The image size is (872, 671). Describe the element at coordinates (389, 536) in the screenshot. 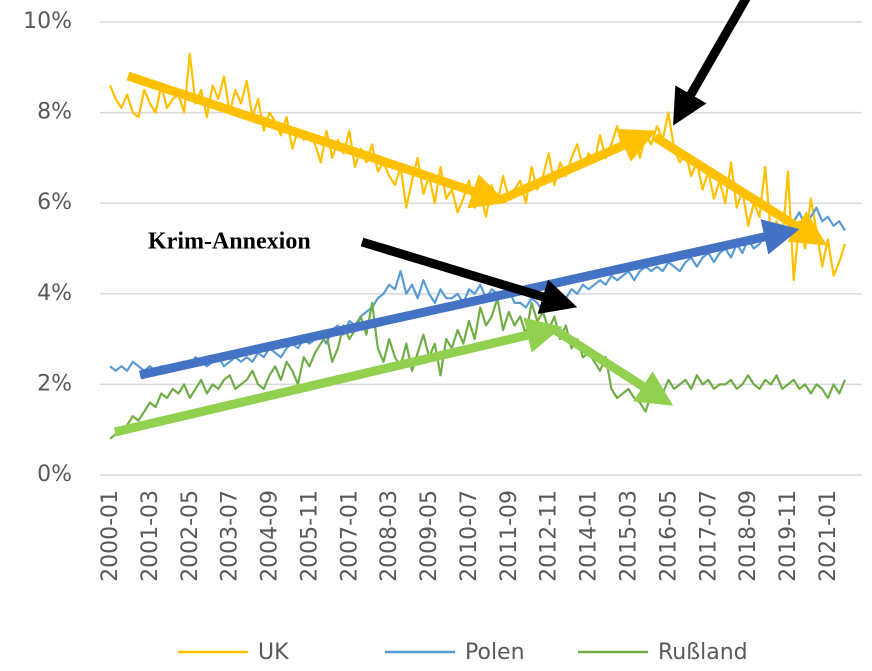

I see `x-tick-label: 2008-03` at that location.